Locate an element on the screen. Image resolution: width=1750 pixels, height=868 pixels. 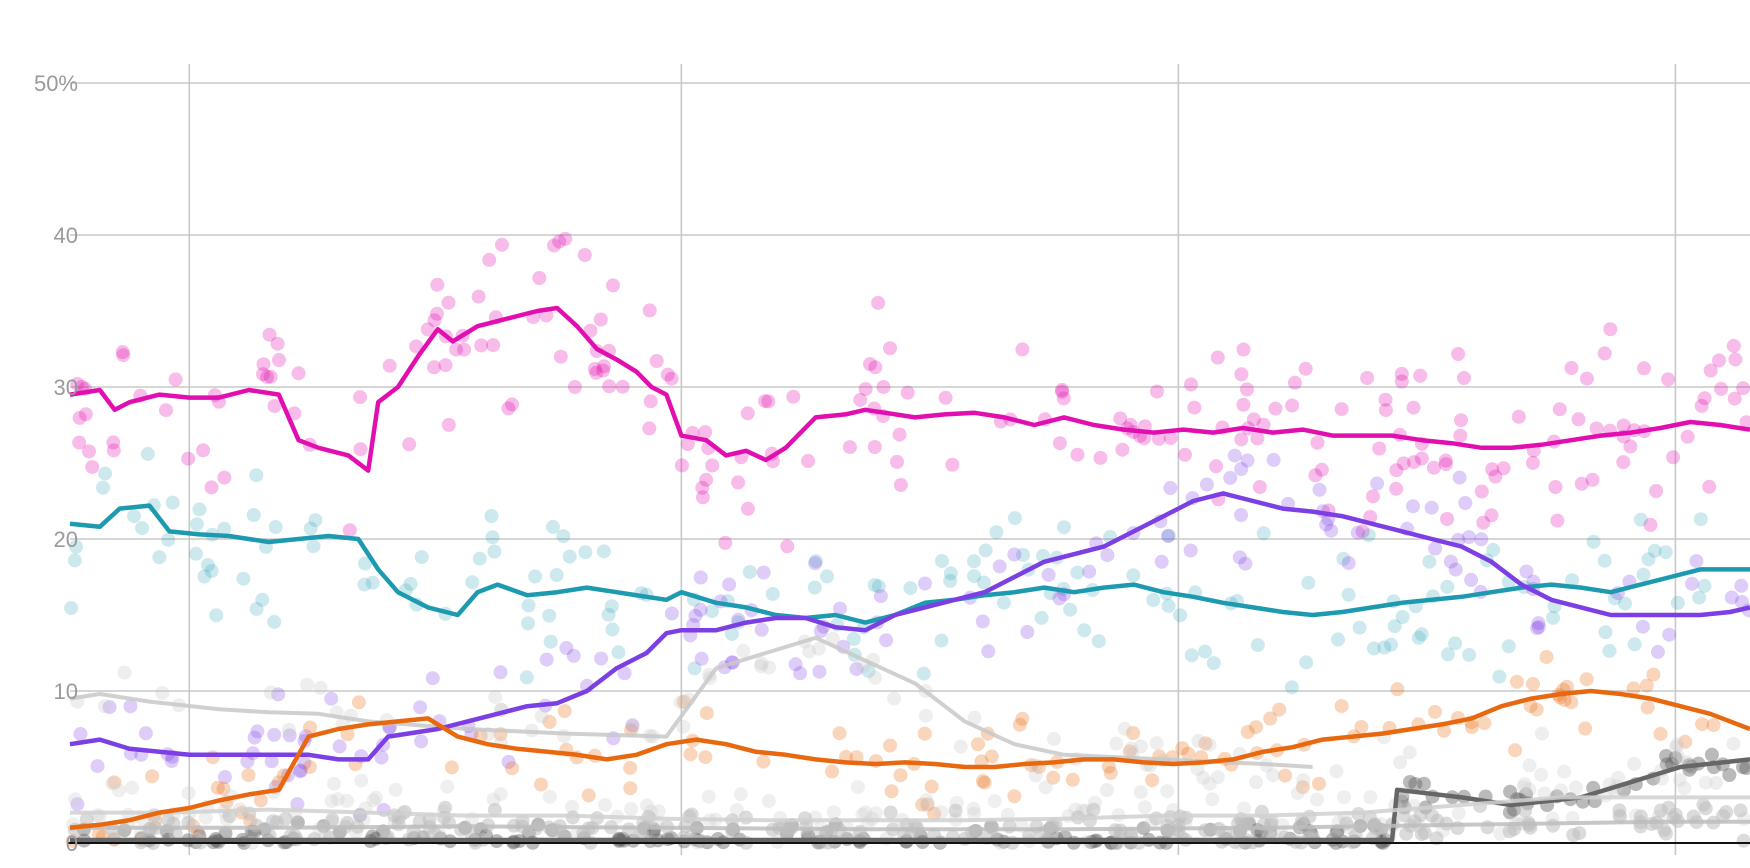
trend-line is located at coordinates (909, 564).